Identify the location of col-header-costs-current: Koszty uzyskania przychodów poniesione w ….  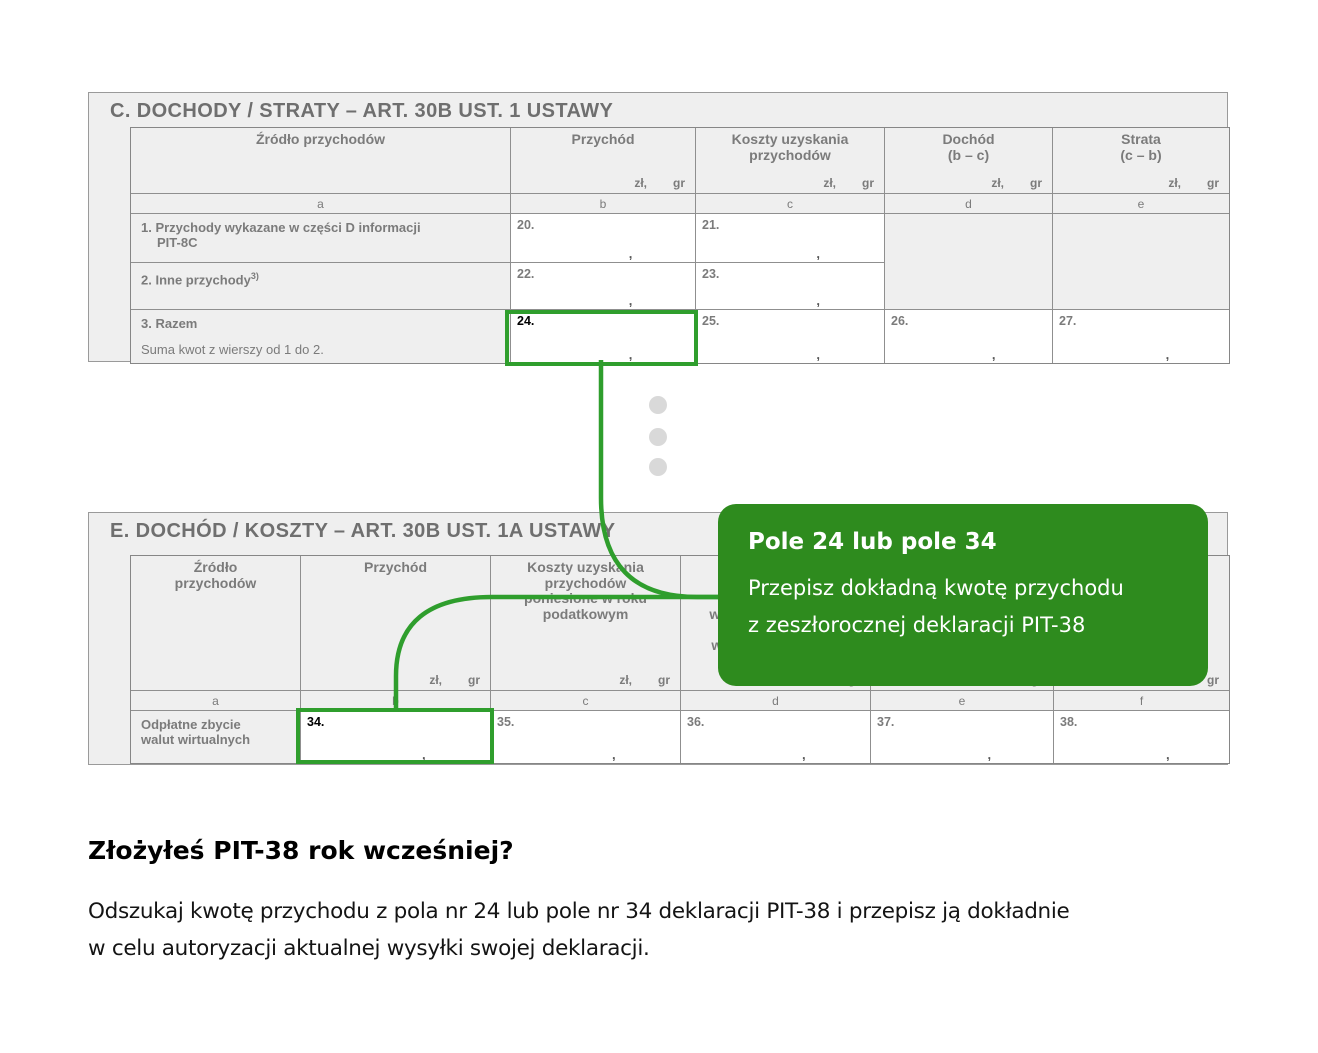
(586, 623).